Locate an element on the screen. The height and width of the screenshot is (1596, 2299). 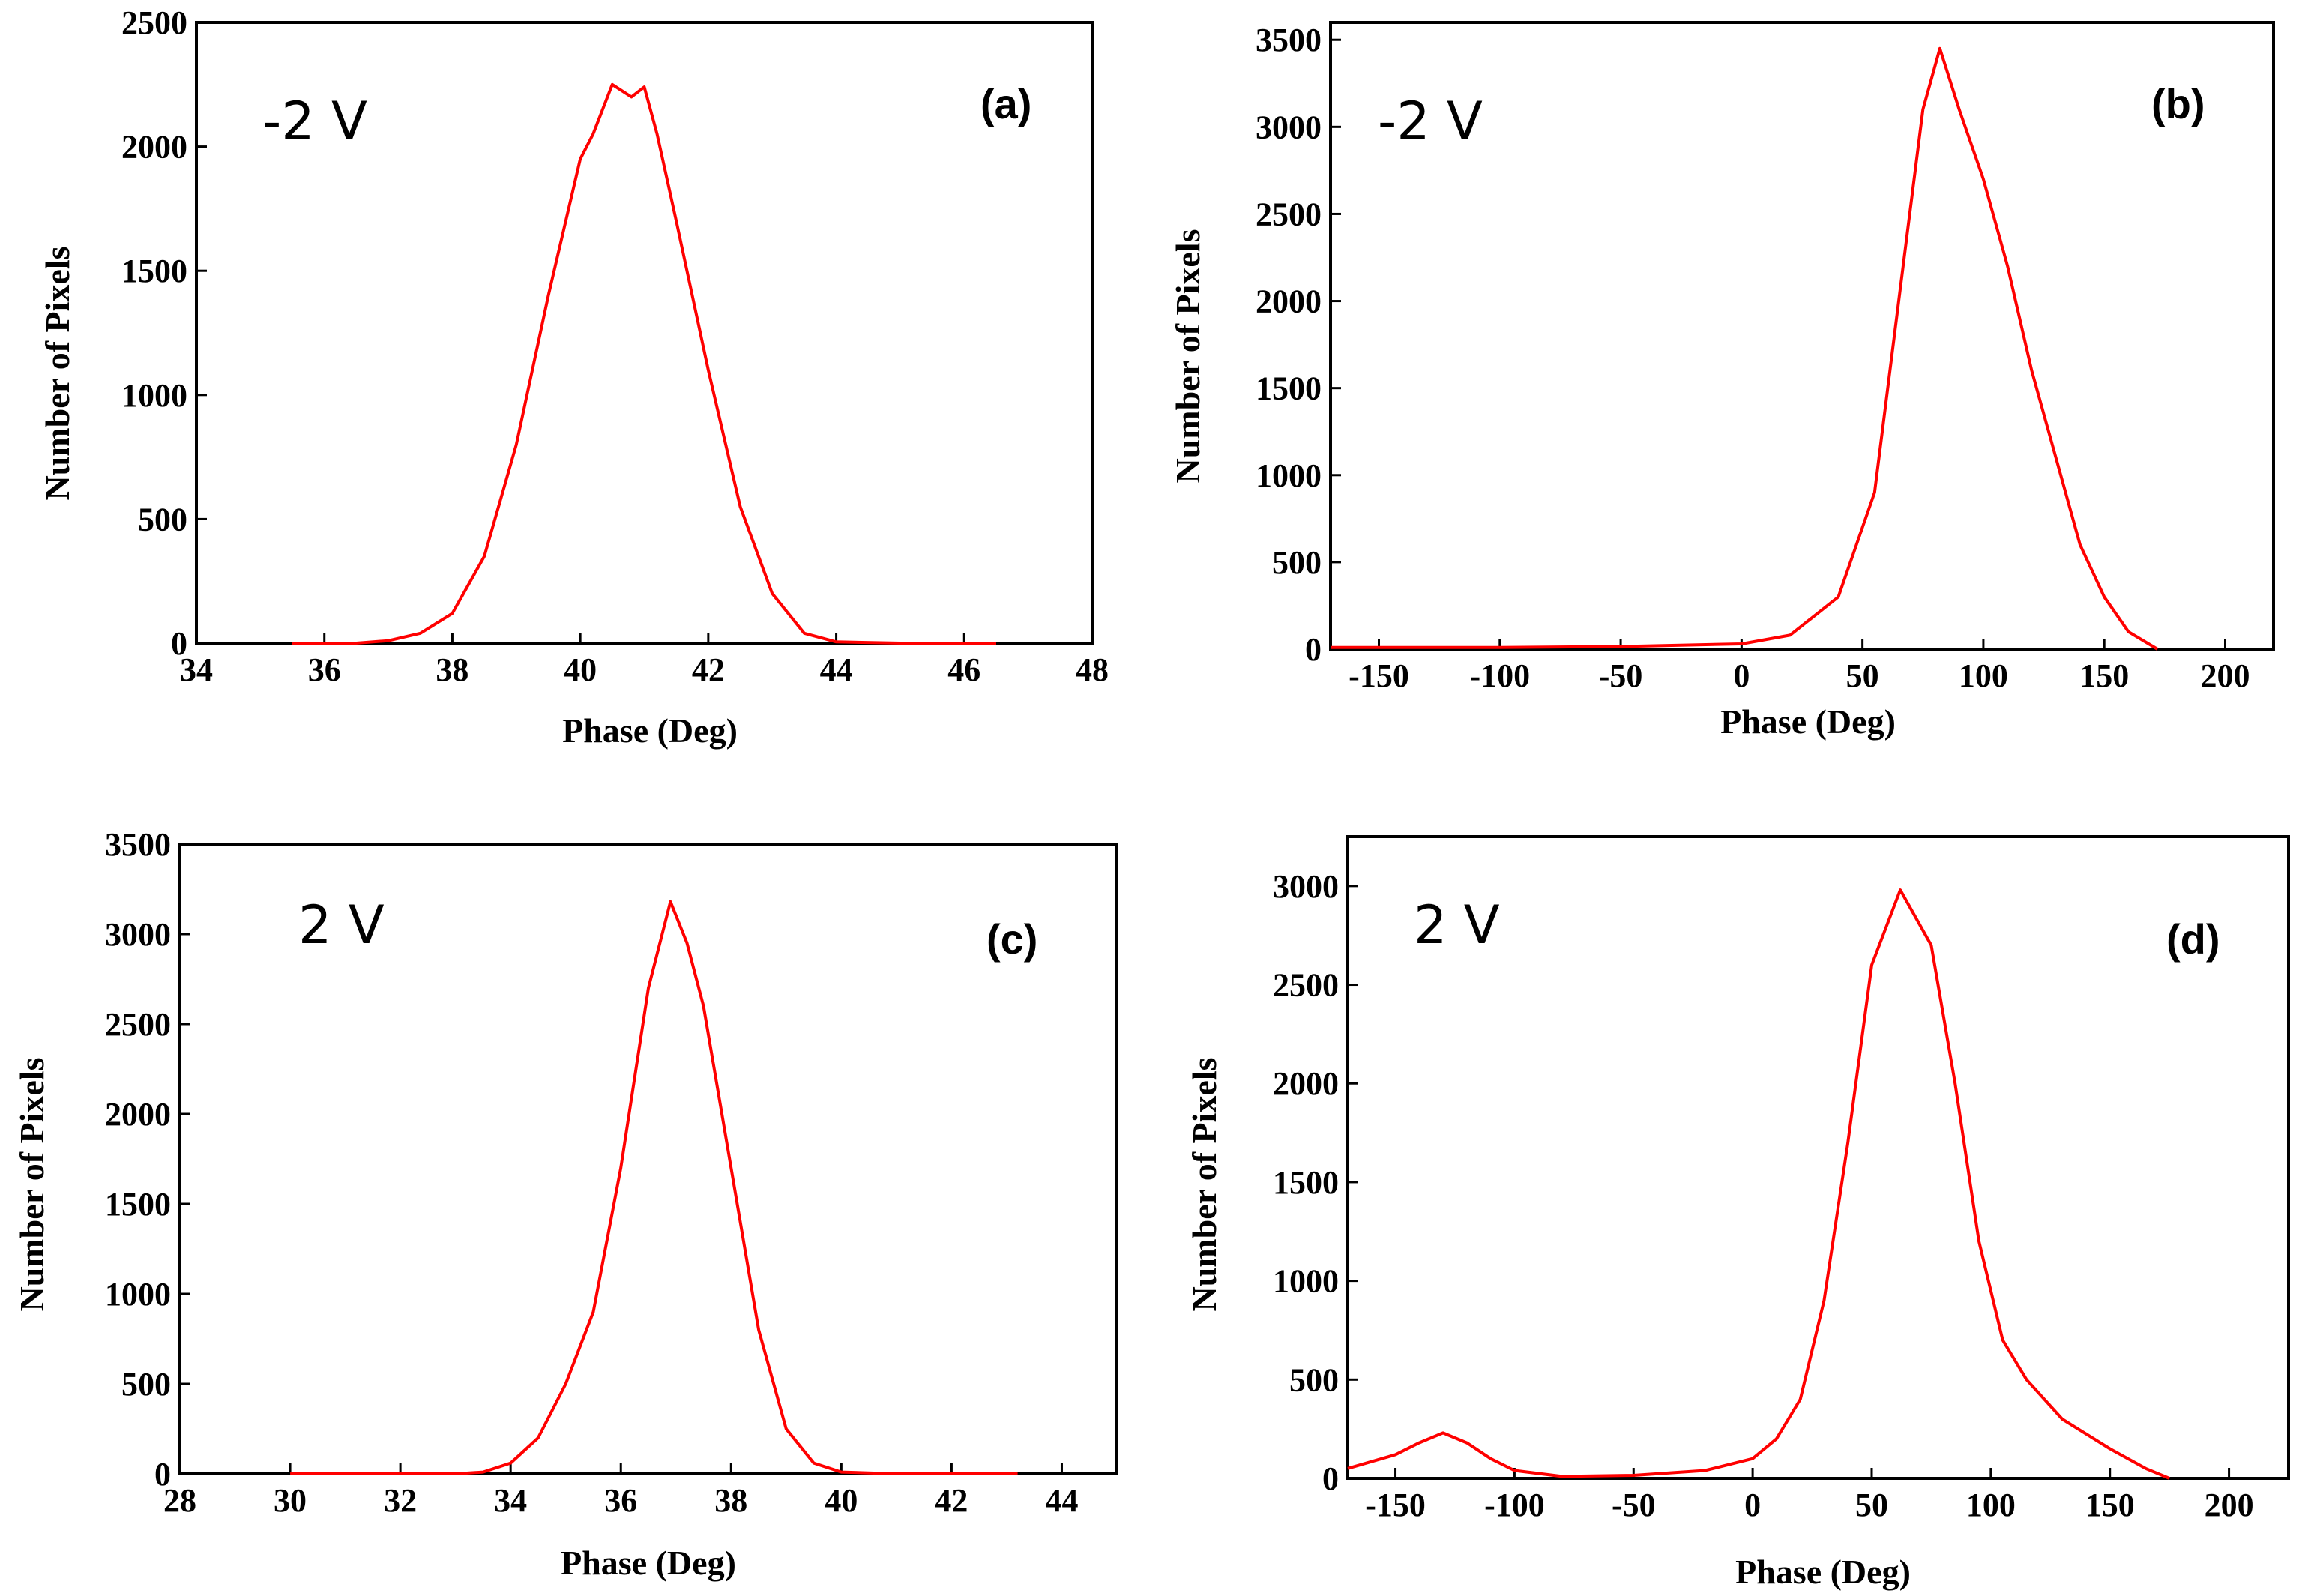
y-axis-label-c: Number of Pixels is located at coordinates (32, 1184).